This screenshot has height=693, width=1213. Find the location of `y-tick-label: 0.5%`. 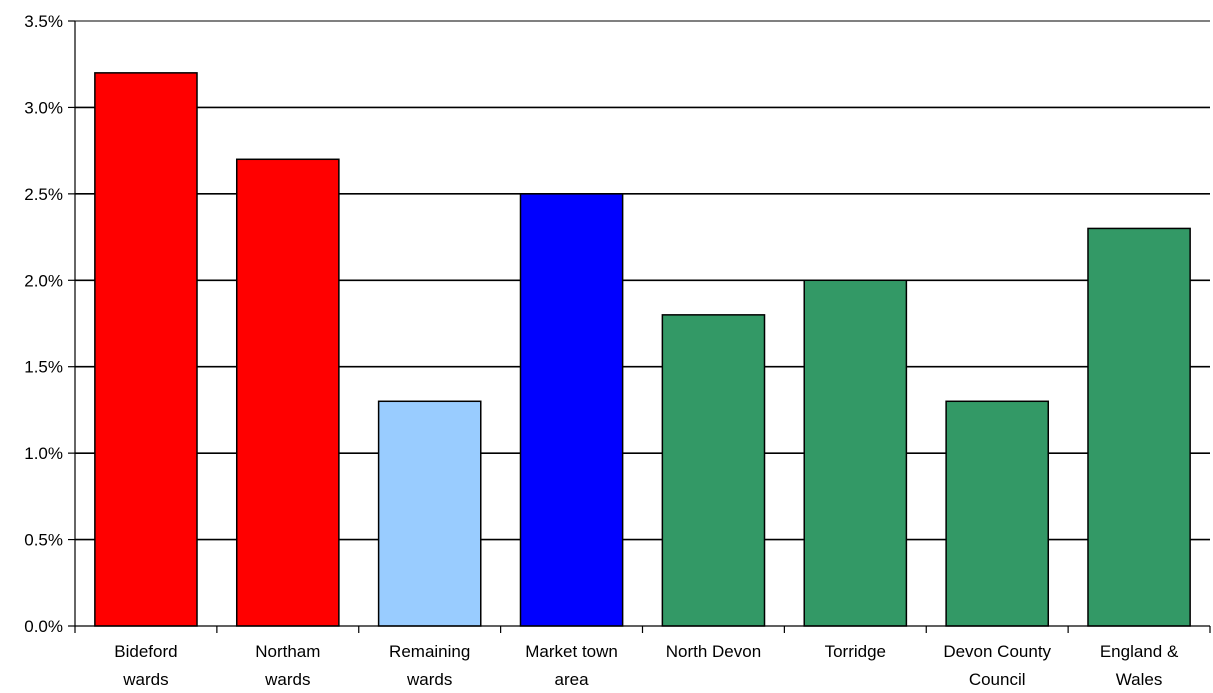

y-tick-label: 0.5% is located at coordinates (43, 540).